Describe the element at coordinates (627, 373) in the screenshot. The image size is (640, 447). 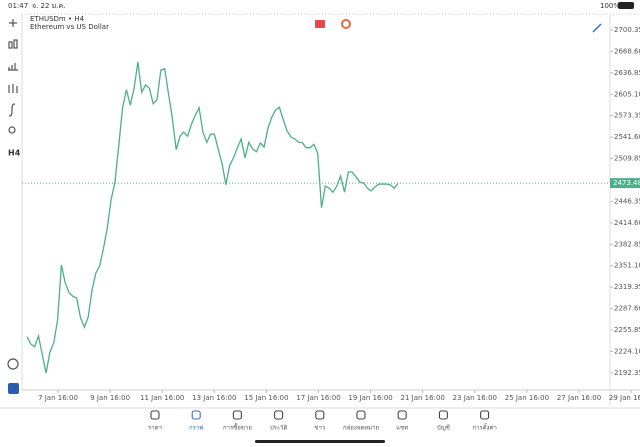
I see `y-tick-label: 2192.35` at that location.